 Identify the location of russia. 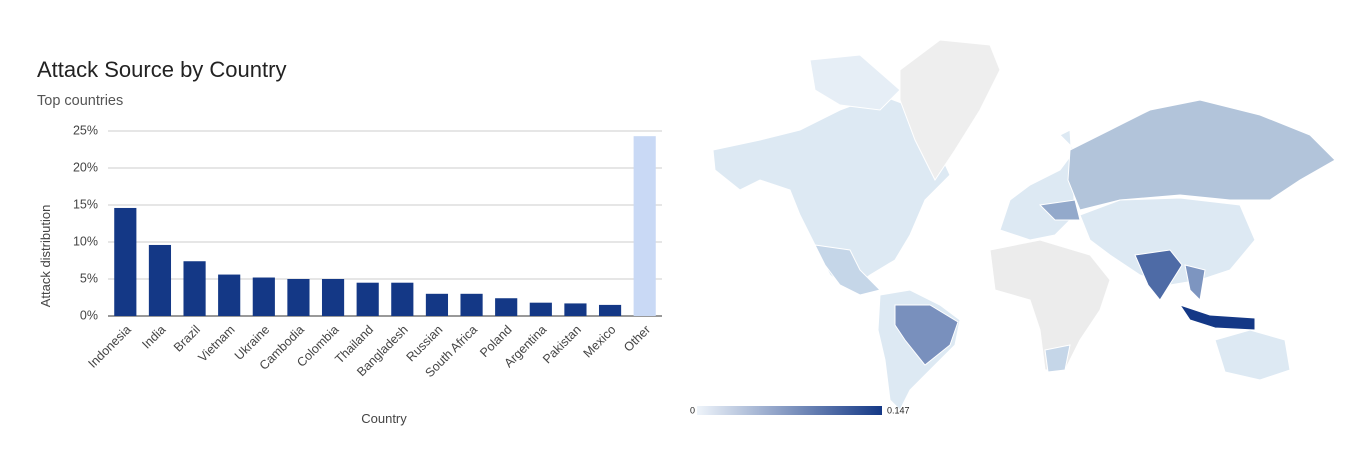
(1201, 155).